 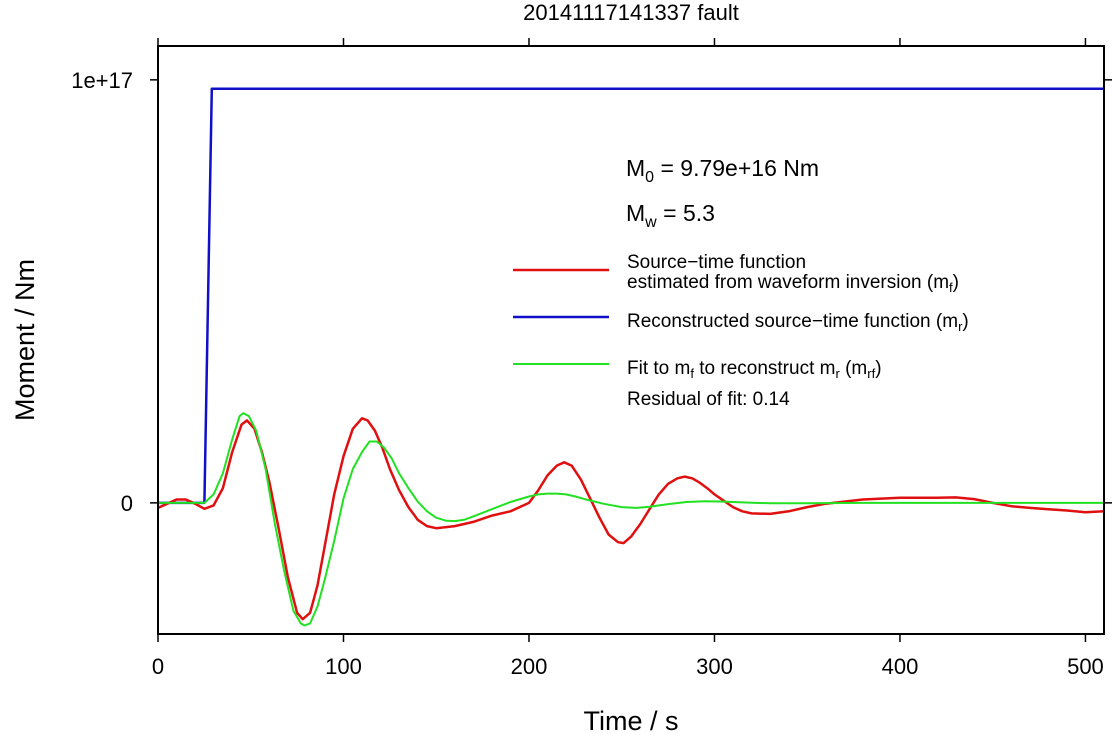 I want to click on svg-text: Mw = 5.3, so click(x=670, y=215).